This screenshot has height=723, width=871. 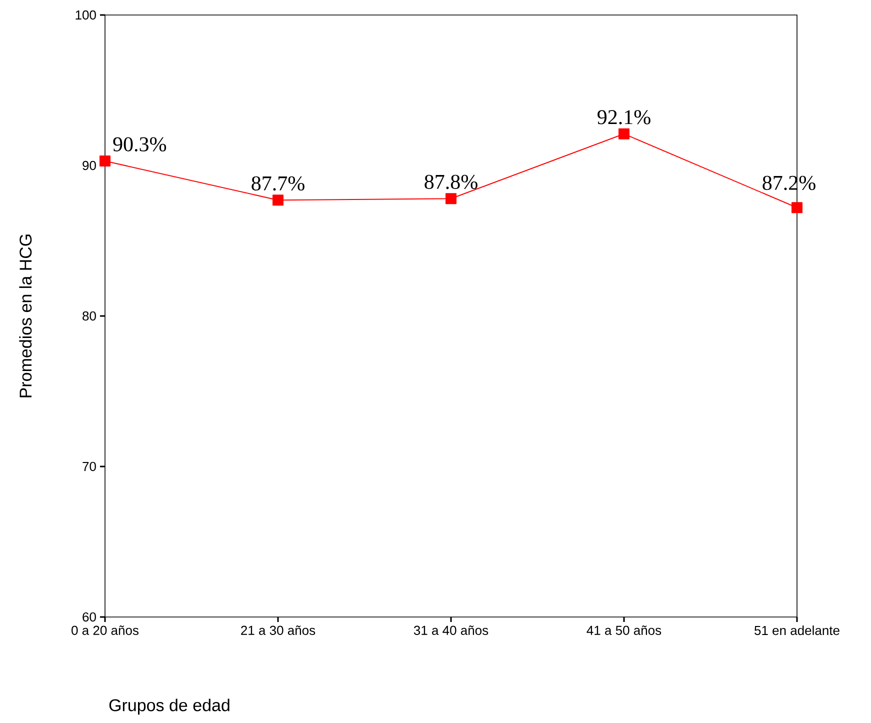 I want to click on data-label: 92.1%, so click(x=624, y=117).